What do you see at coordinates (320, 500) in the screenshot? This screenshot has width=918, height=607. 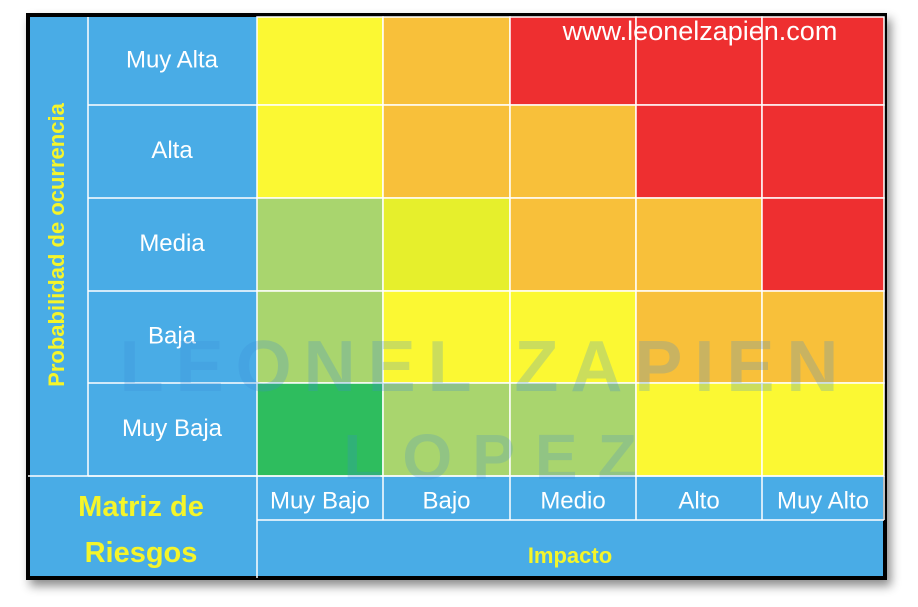 I see `column-label: Muy Bajo` at bounding box center [320, 500].